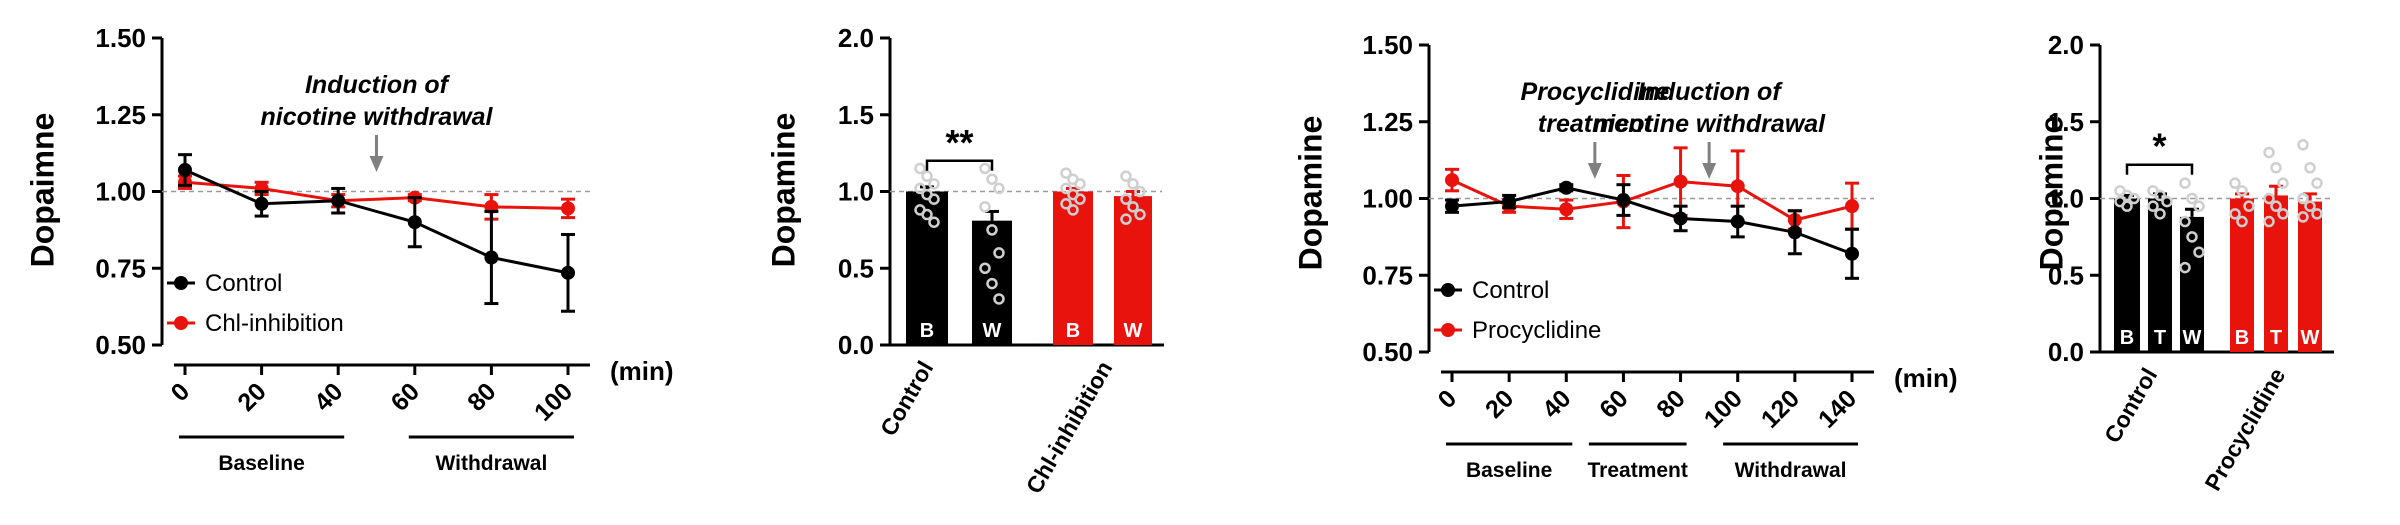 Image resolution: width=2400 pixels, height=525 pixels. I want to click on x-axis-unit: (min), so click(1926, 378).